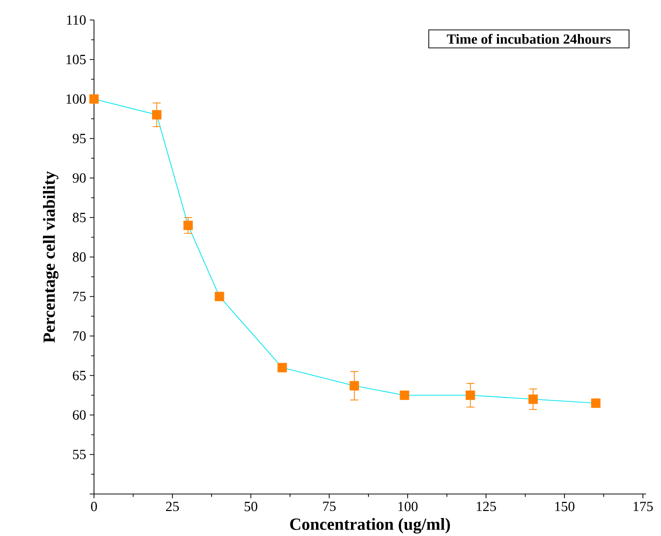  What do you see at coordinates (643, 507) in the screenshot?
I see `x-tick-label: 175` at bounding box center [643, 507].